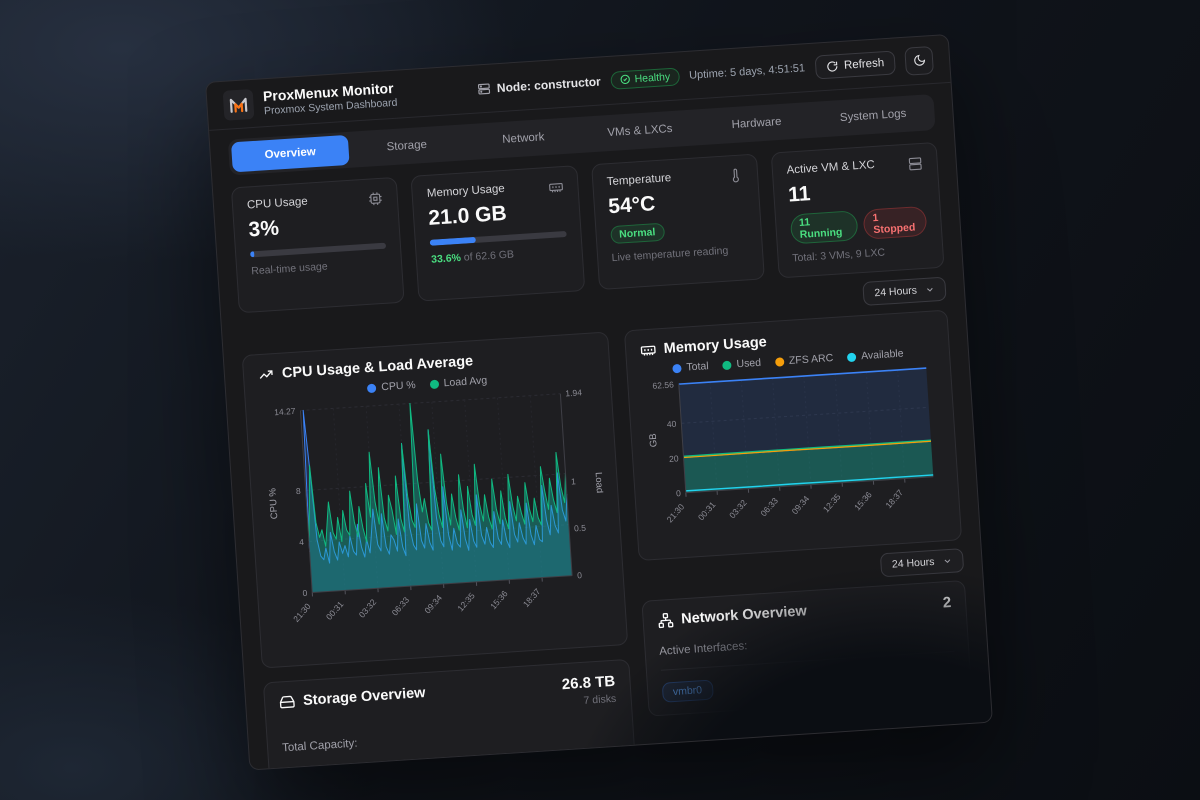  I want to click on health-badge: Healthy, so click(645, 78).